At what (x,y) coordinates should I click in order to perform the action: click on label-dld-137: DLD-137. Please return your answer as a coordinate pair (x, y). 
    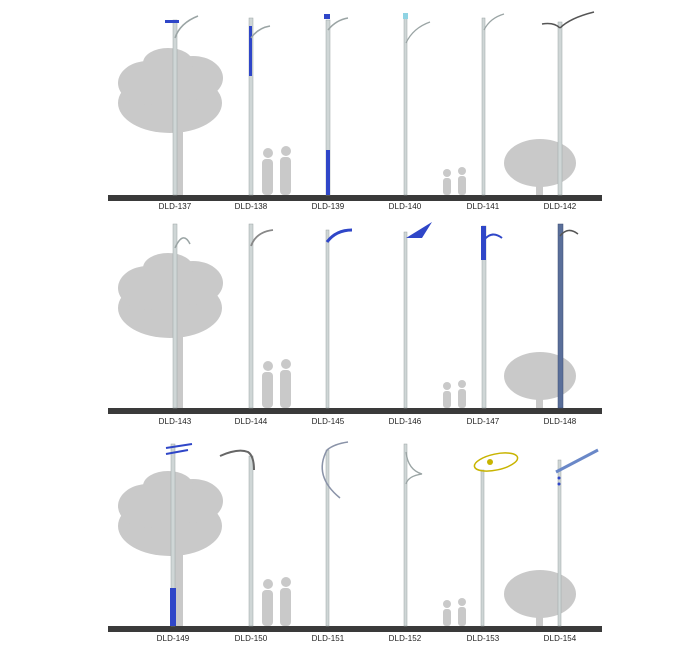
    Looking at the image, I should click on (175, 206).